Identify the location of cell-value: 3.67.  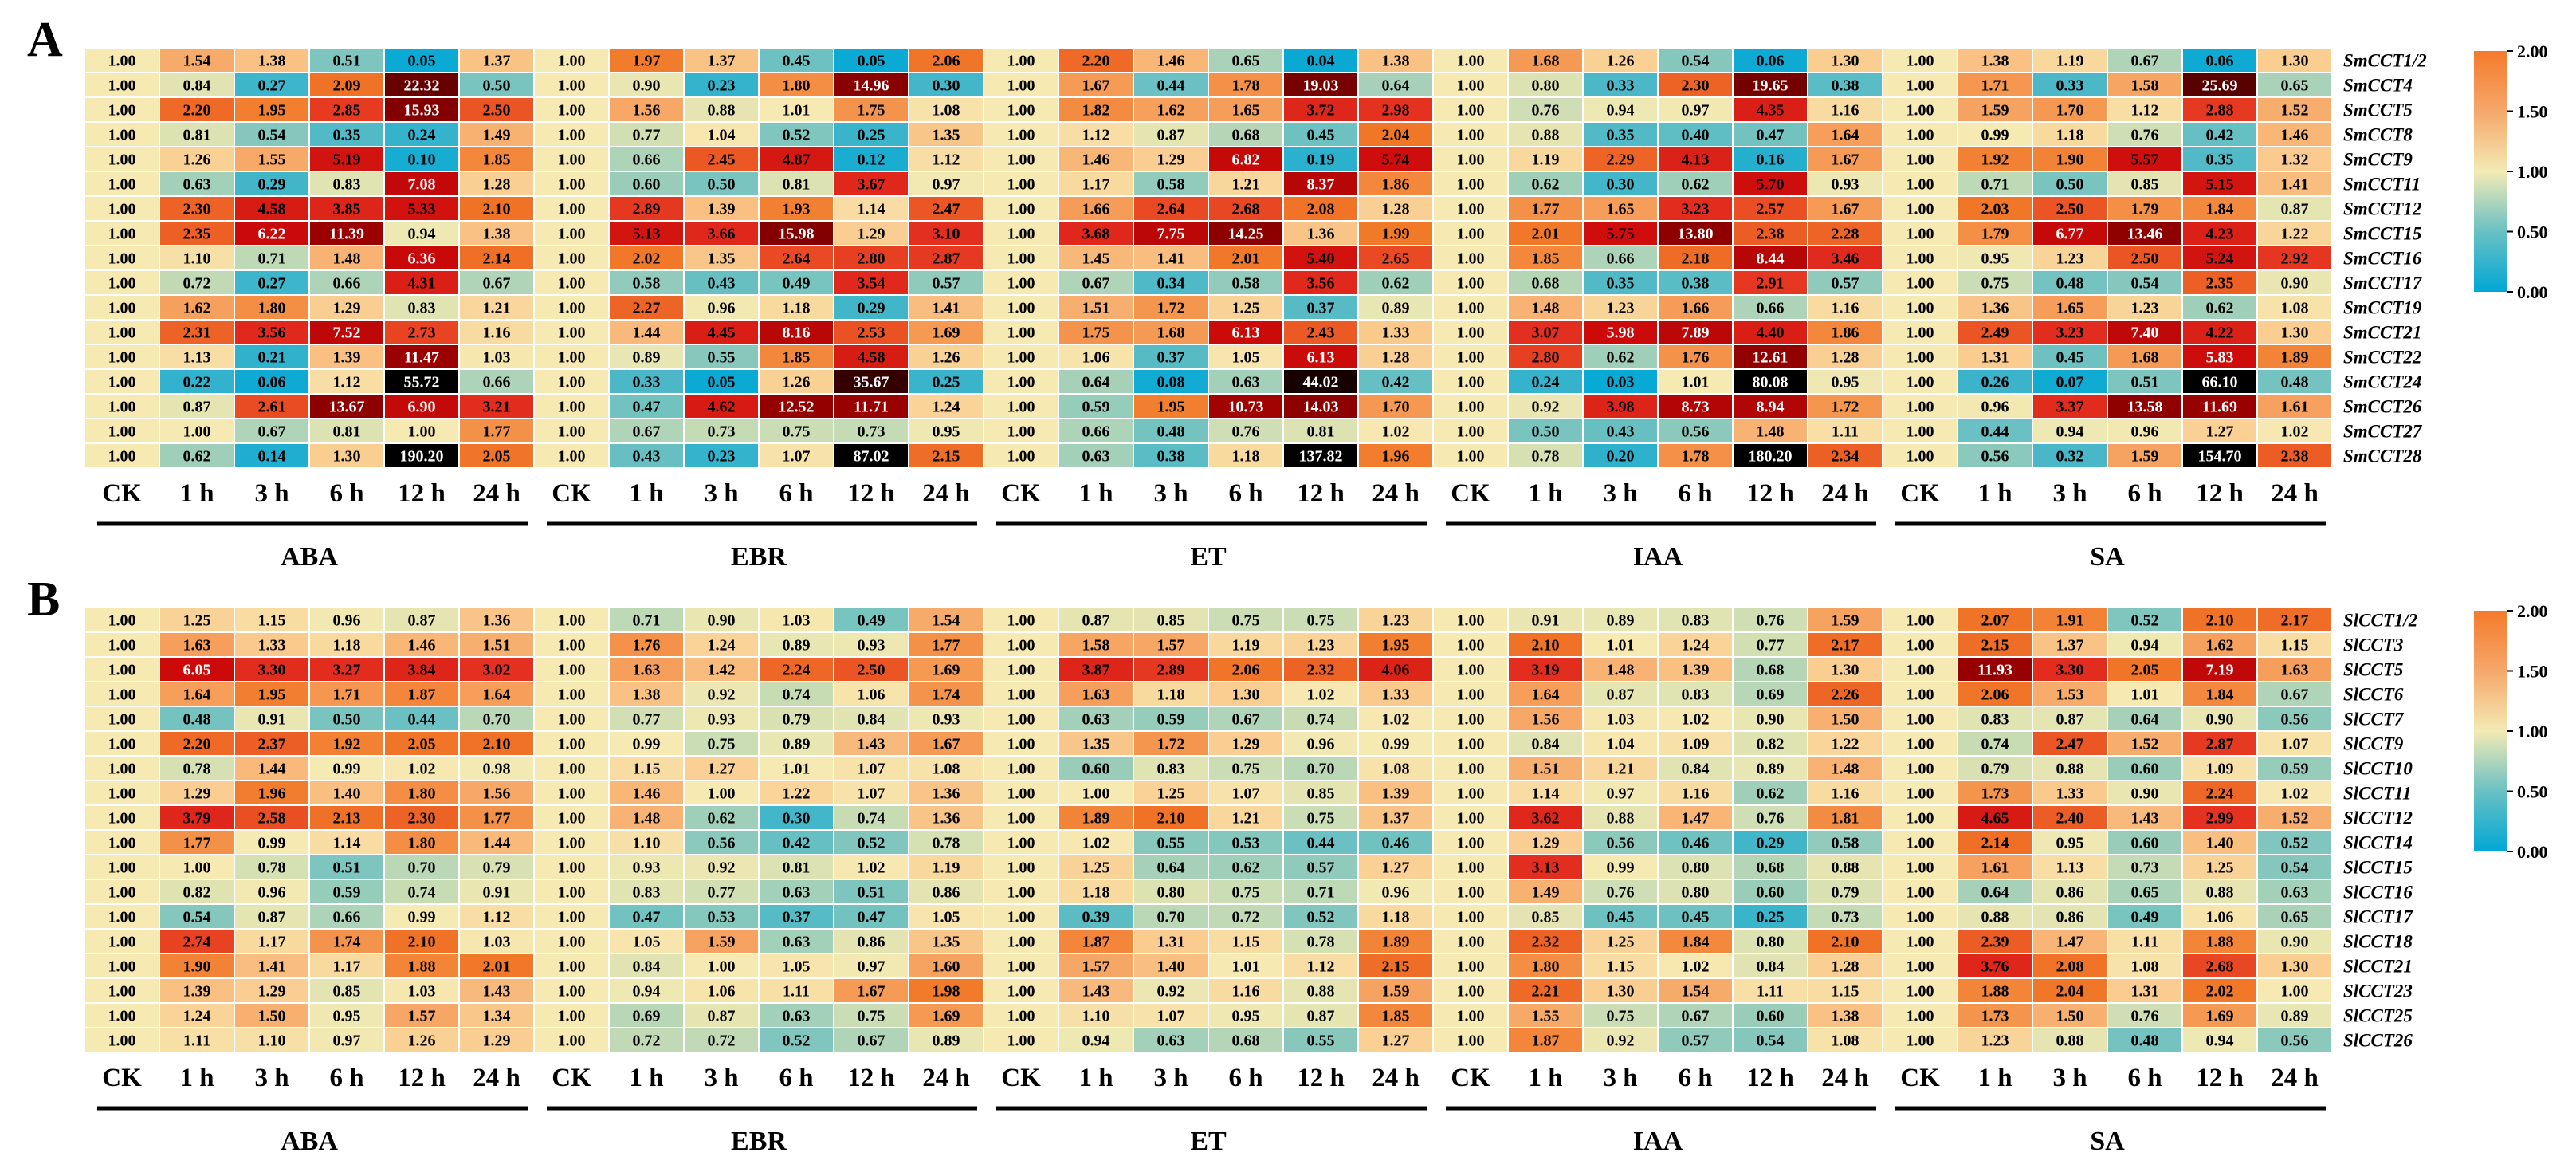
(872, 185).